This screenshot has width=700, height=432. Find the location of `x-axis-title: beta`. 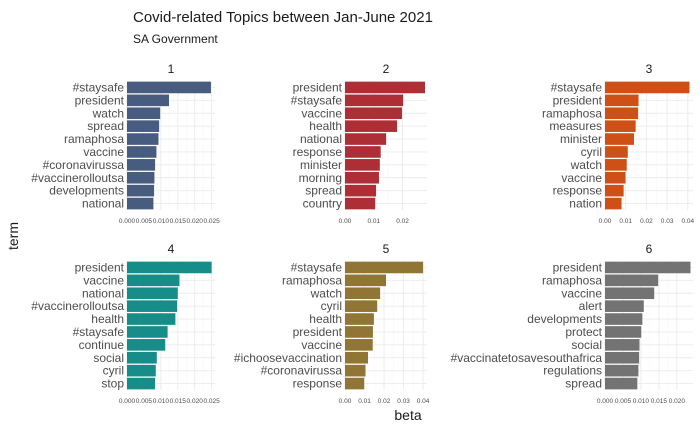

x-axis-title: beta is located at coordinates (407, 415).